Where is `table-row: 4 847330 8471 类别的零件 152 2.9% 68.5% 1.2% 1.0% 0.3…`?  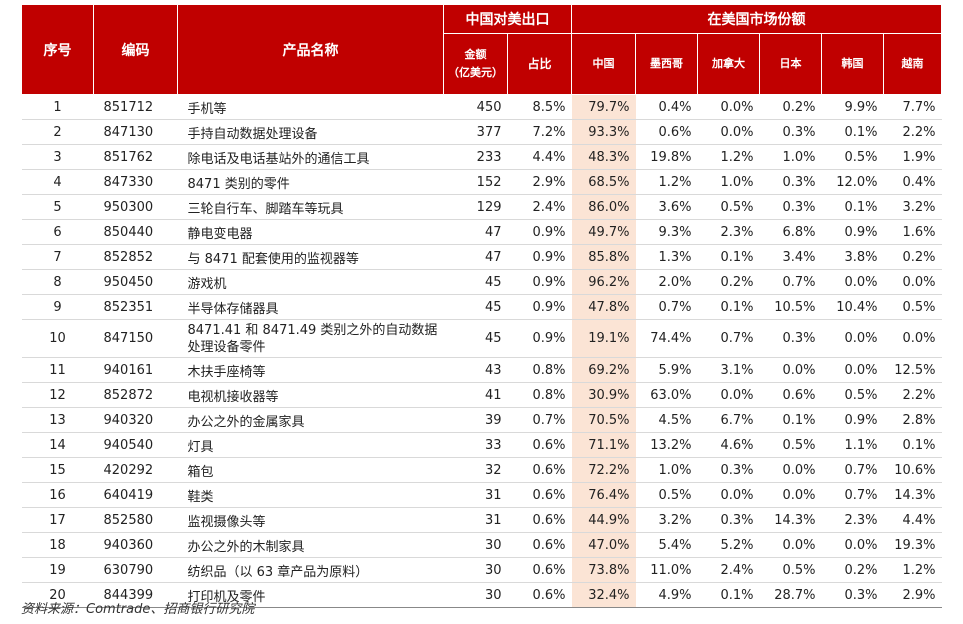
table-row: 4 847330 8471 类别的零件 152 2.9% 68.5% 1.2% 1.0% 0.3… is located at coordinates (481, 182).